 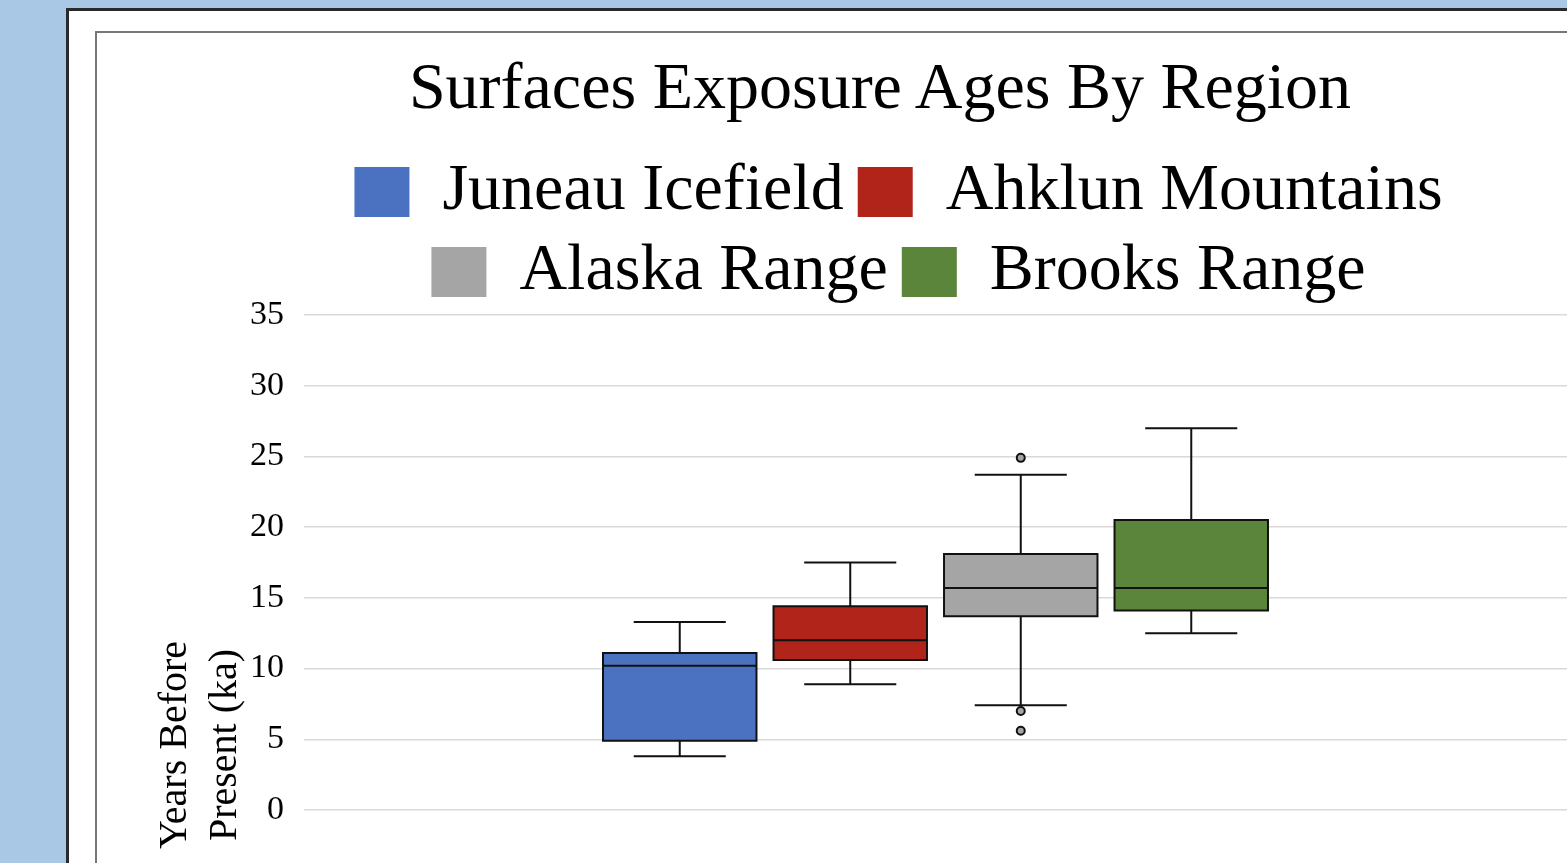 What do you see at coordinates (1194, 187) in the screenshot?
I see `legend-label: Ahklun Mountains` at bounding box center [1194, 187].